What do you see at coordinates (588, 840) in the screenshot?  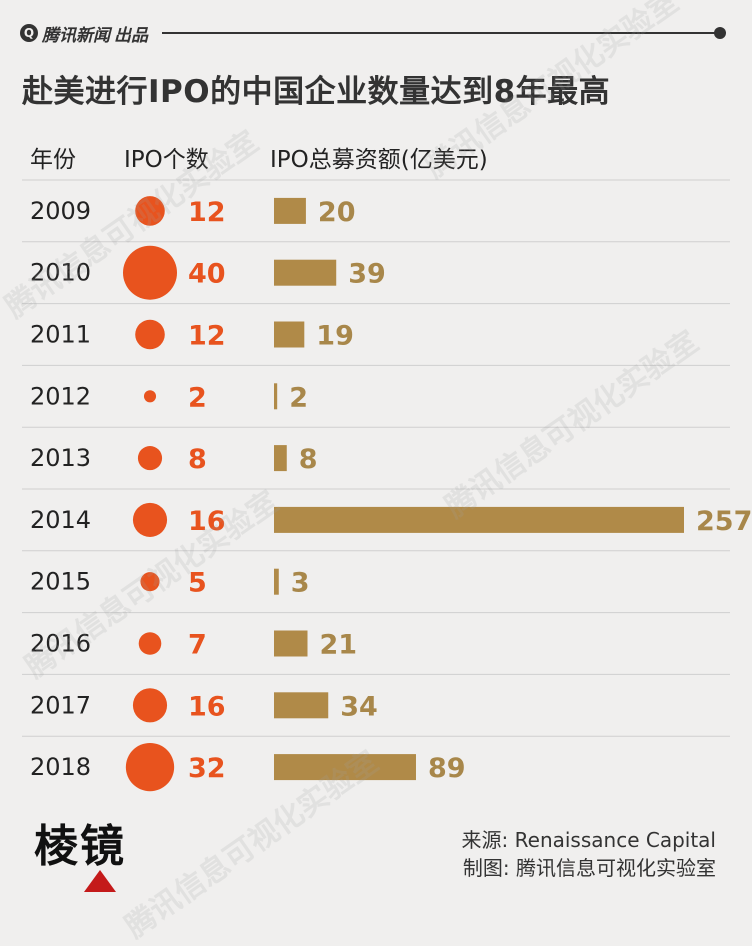 I see `source-text: 来源: Renaissance Capital` at bounding box center [588, 840].